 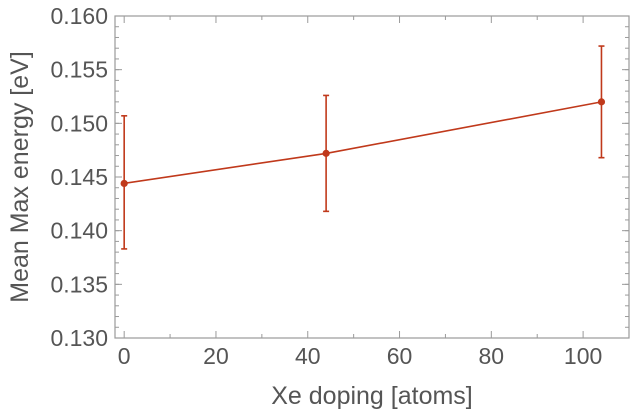 I want to click on x-tick-label: 60, so click(x=400, y=356).